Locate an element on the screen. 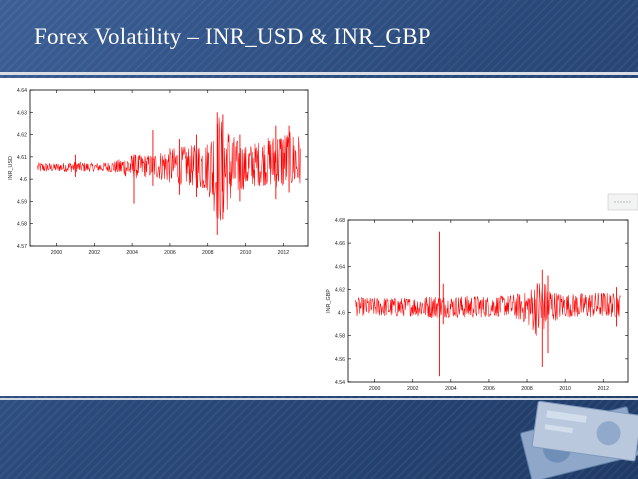 The width and height of the screenshot is (638, 479). note-tag-decoration is located at coordinates (622, 202).